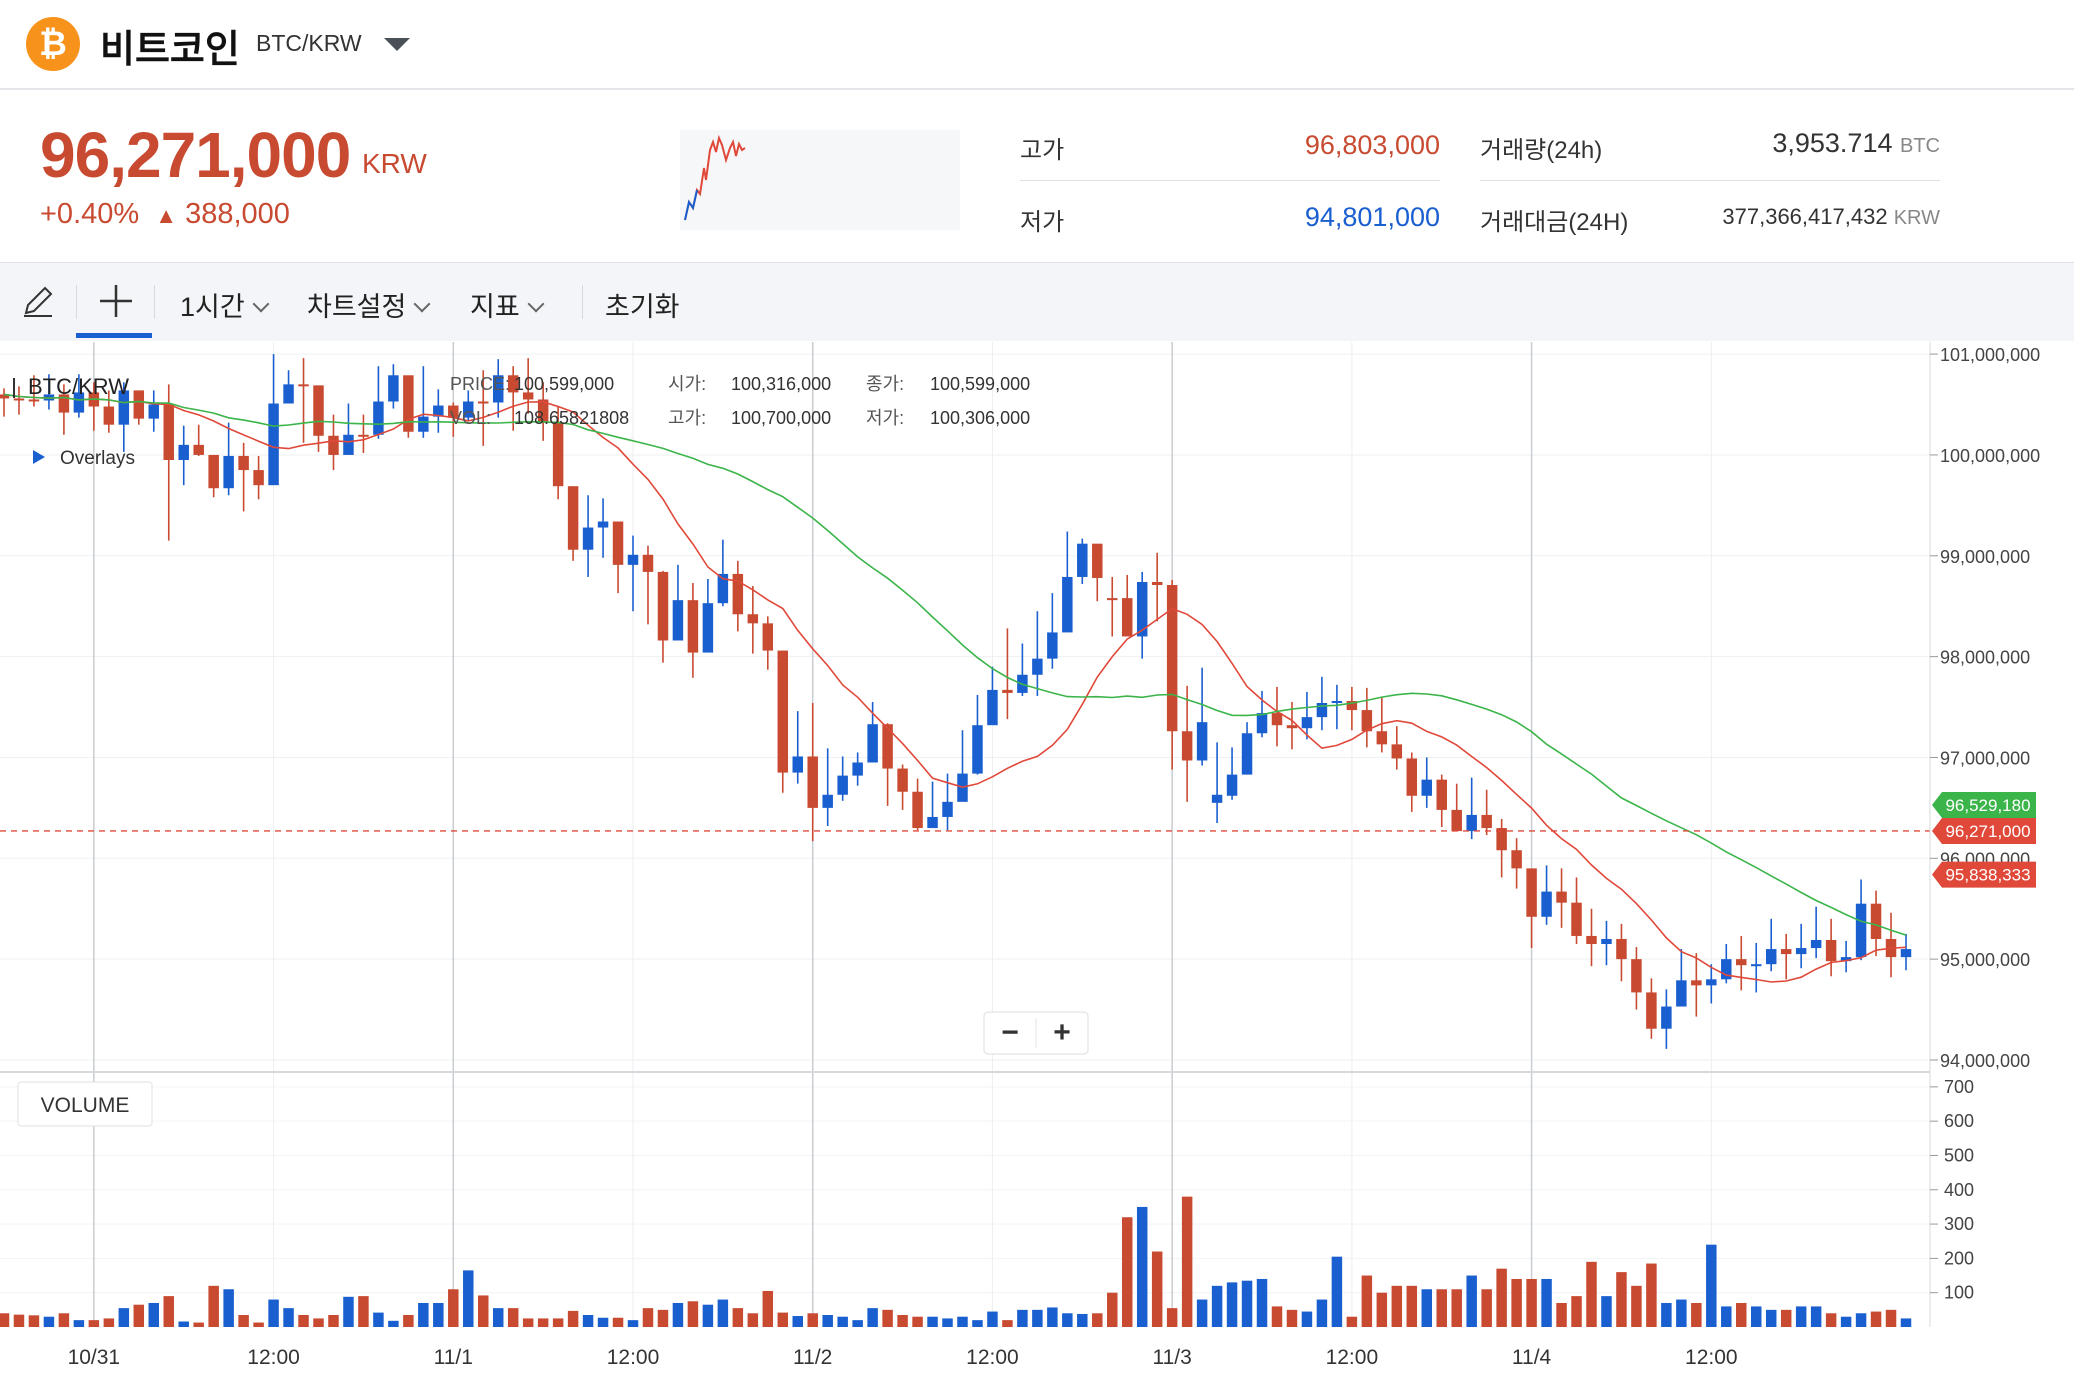 The width and height of the screenshot is (2074, 1390). Describe the element at coordinates (1959, 1293) in the screenshot. I see `volume-tick-label: 100` at that location.